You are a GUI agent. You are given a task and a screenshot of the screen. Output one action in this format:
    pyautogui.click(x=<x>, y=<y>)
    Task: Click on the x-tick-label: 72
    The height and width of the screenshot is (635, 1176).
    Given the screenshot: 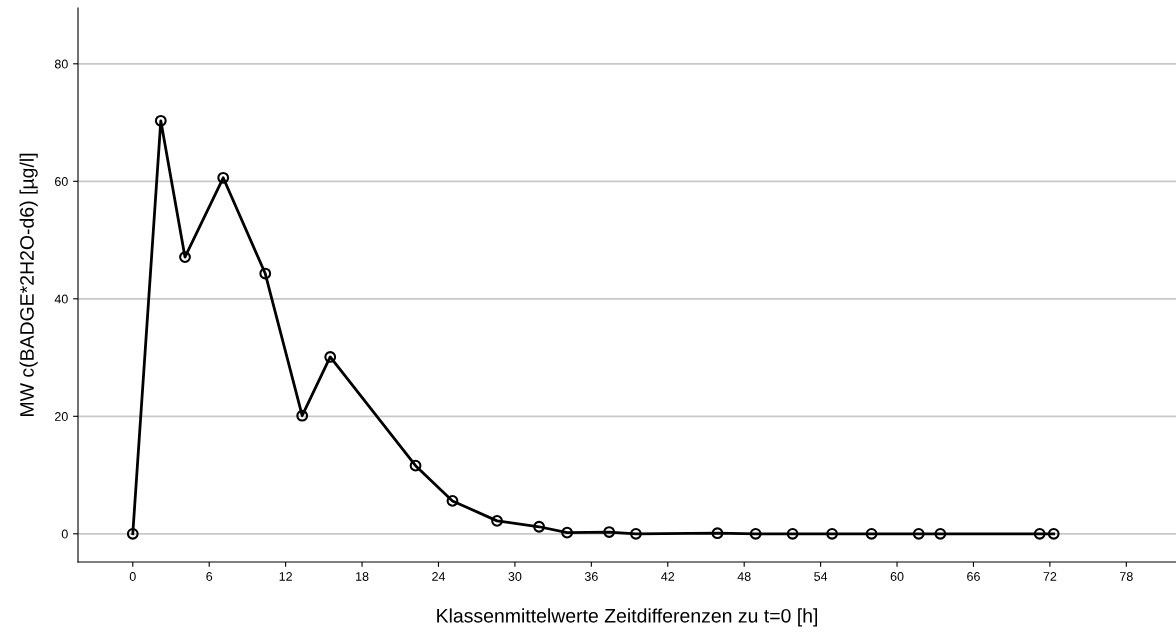 What is the action you would take?
    pyautogui.click(x=1050, y=576)
    